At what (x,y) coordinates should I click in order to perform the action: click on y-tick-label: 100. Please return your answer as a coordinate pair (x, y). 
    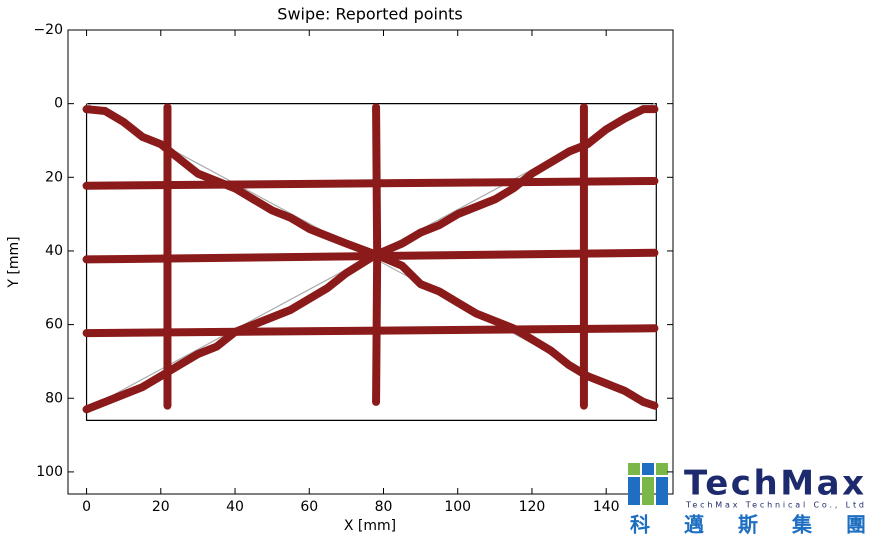
    Looking at the image, I should click on (49, 472).